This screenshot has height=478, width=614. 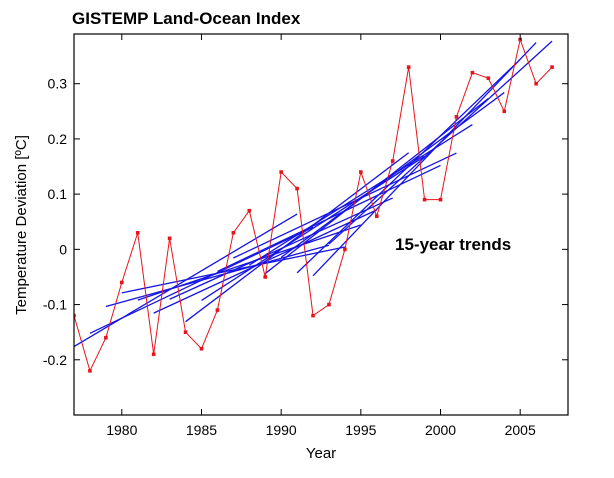 I want to click on x-tick-label: 1980, so click(x=121, y=430).